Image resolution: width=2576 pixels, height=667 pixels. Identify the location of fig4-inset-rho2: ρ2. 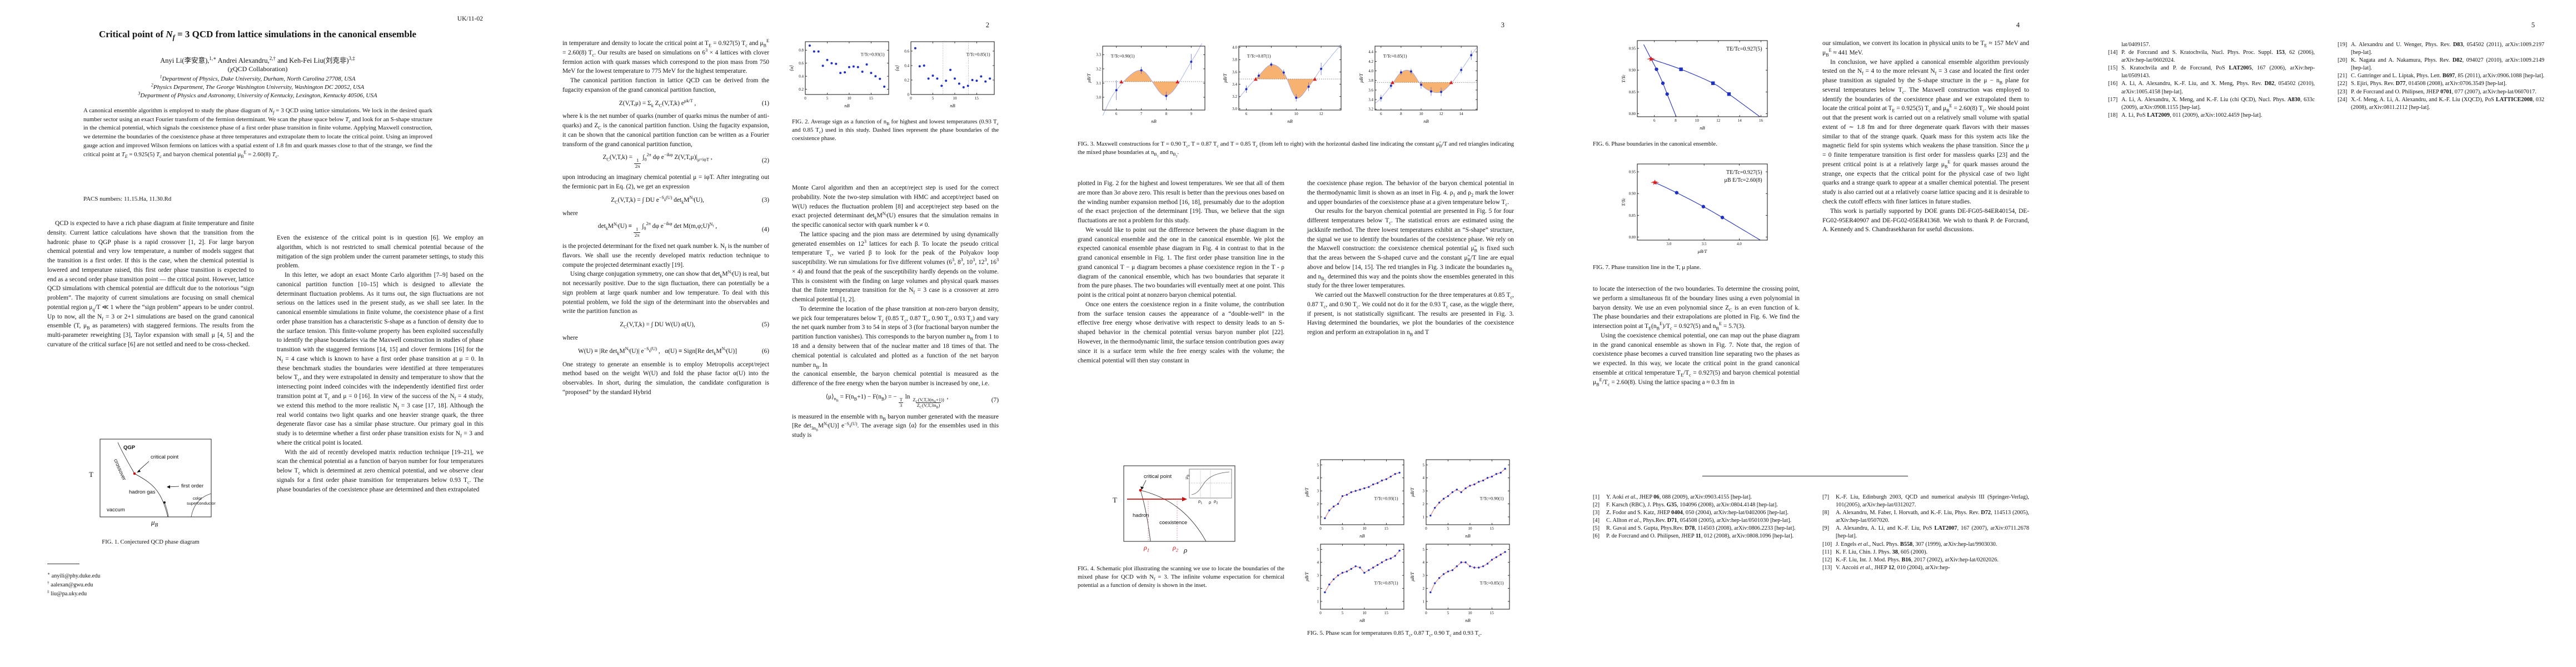
(1216, 502).